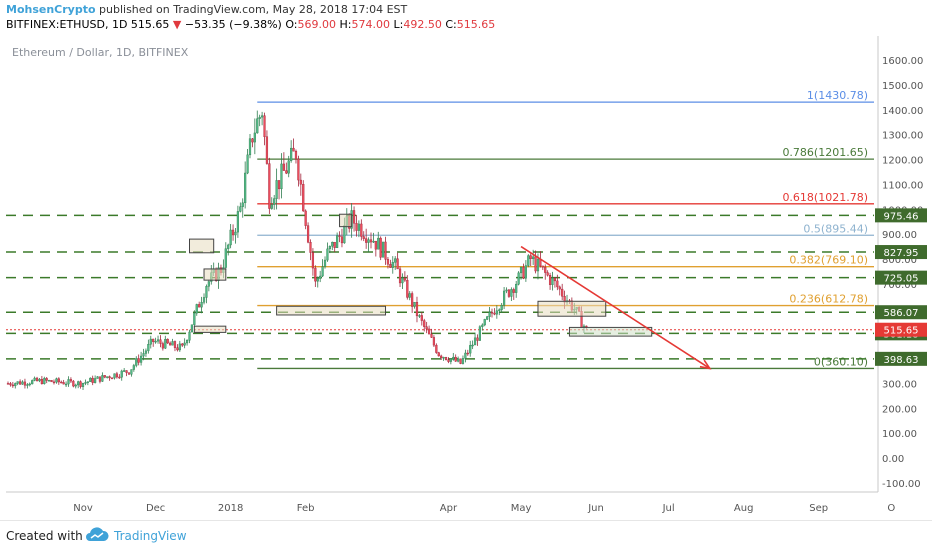  Describe the element at coordinates (825, 152) in the screenshot. I see `fib-level-label: 0.786(1201.65)` at that location.